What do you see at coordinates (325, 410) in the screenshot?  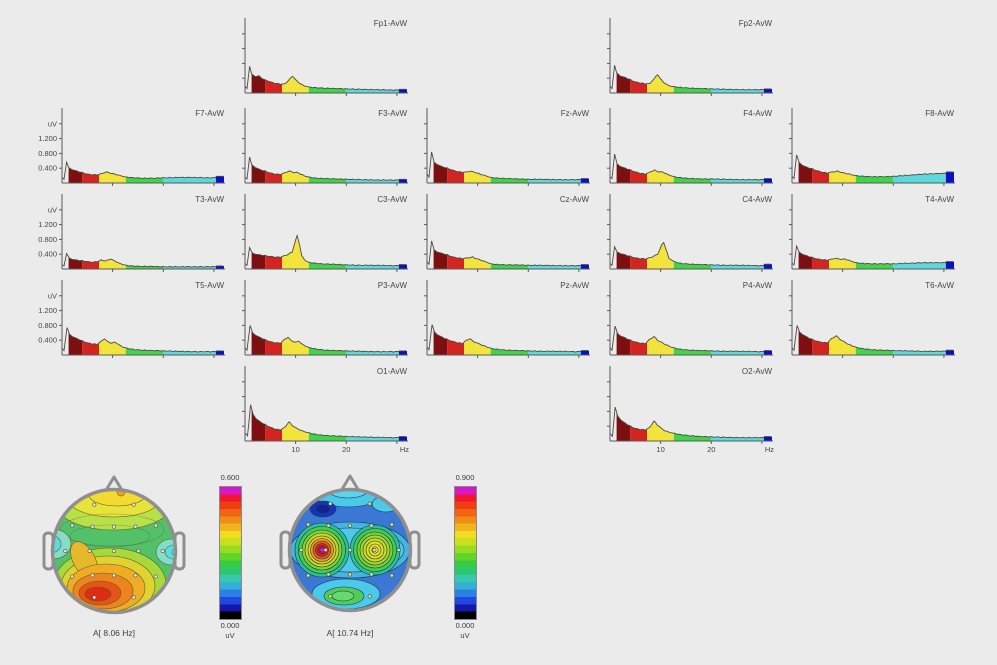 I see `spectrum-plot-o1: O1-AvW 10 20 Hz` at bounding box center [325, 410].